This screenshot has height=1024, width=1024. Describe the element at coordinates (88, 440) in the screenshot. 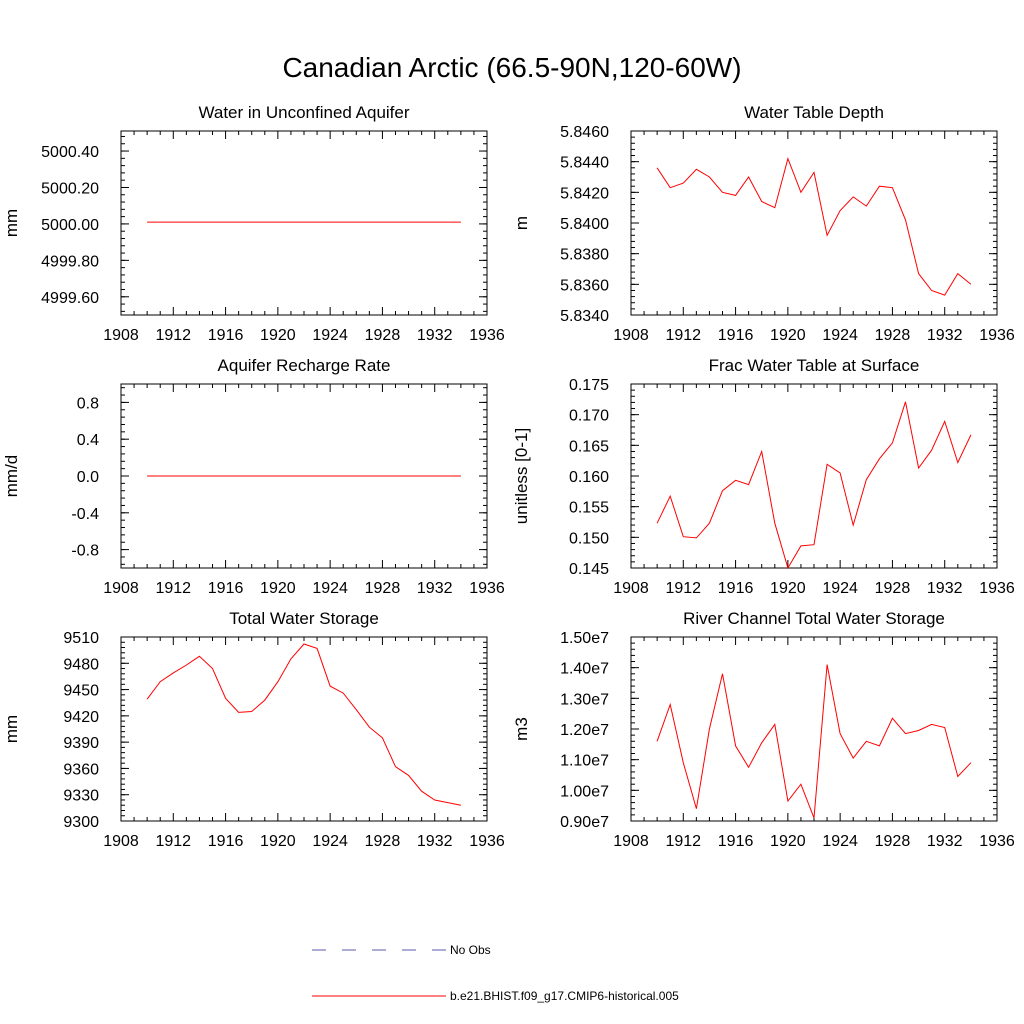

I see `y-tick-label: 0.4` at that location.